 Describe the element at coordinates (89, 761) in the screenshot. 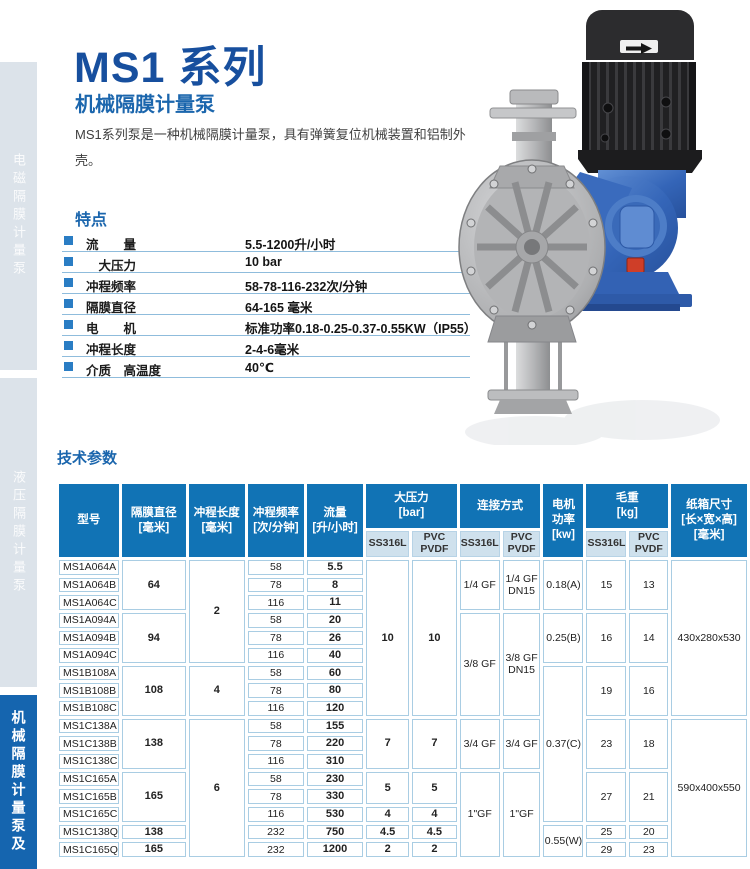

I see `table-cell: MS1C138C` at that location.